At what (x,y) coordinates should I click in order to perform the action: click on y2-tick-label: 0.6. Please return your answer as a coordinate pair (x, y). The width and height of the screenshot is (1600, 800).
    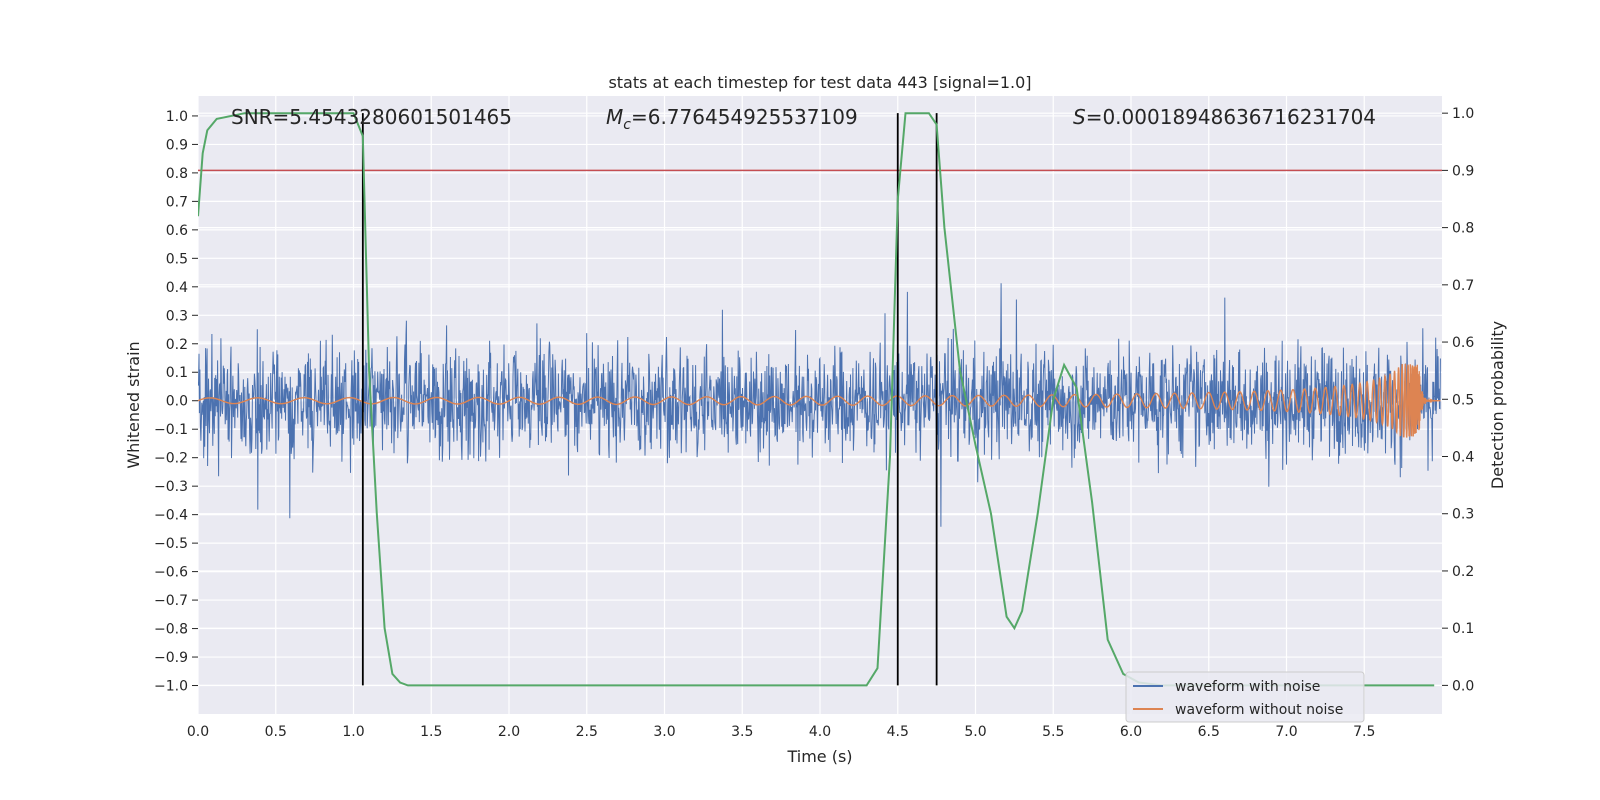
    Looking at the image, I should click on (1463, 343).